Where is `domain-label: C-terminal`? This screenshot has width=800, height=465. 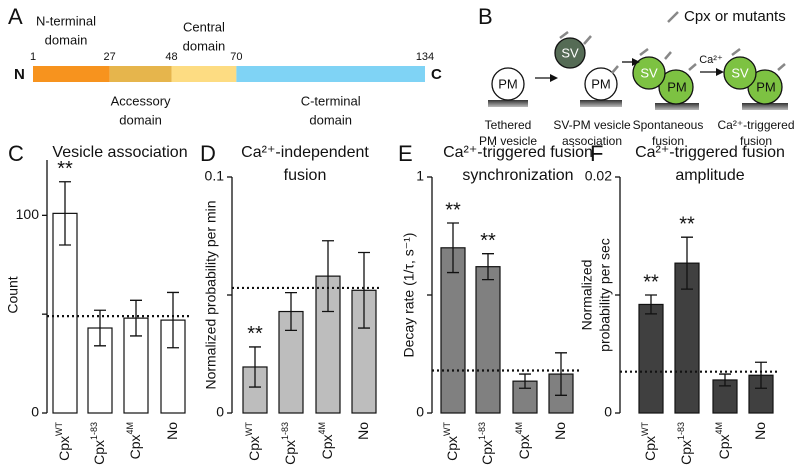 domain-label: C-terminal is located at coordinates (331, 100).